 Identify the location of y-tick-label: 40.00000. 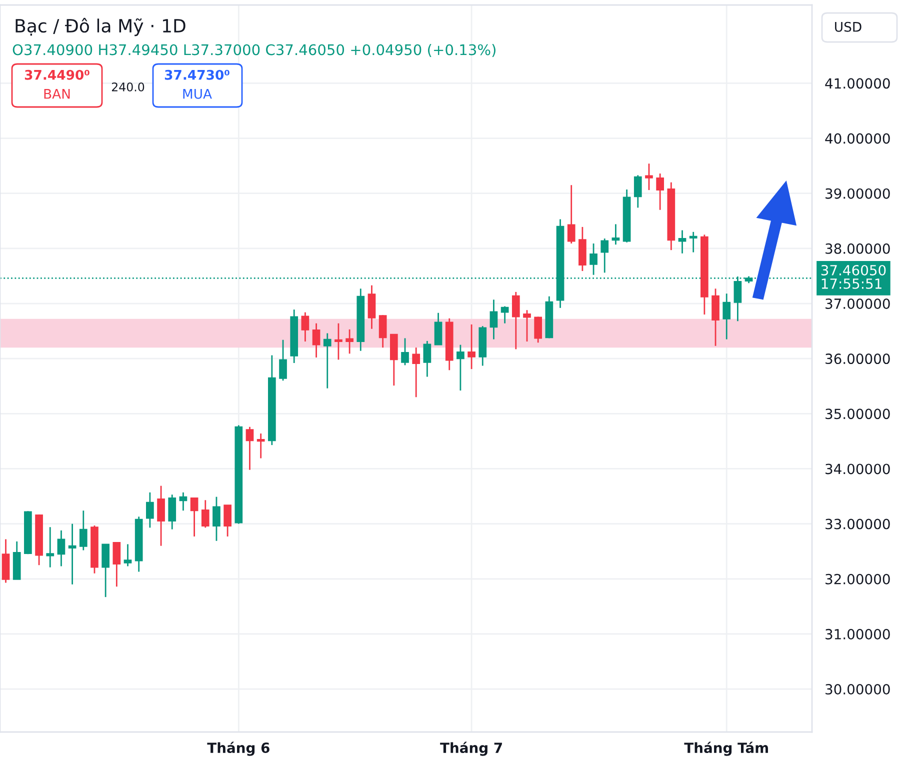
(857, 138).